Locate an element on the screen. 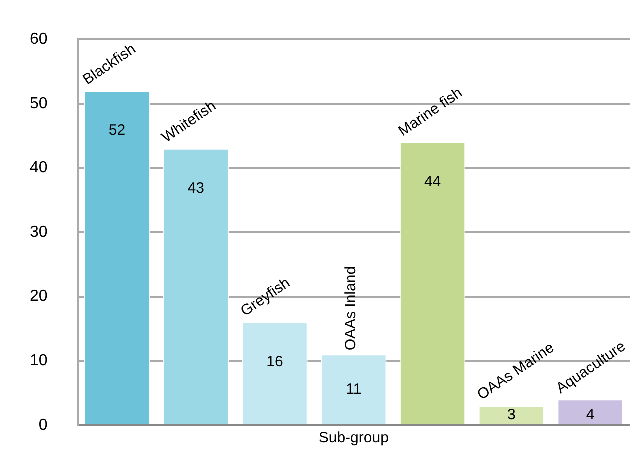 This screenshot has height=465, width=640. y-tick-label: 50 is located at coordinates (39, 103).